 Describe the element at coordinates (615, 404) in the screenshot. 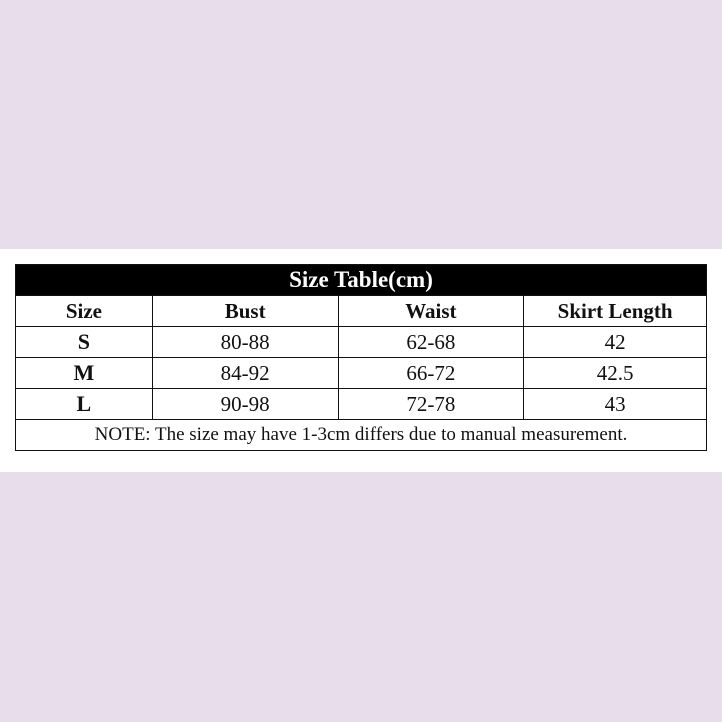

I see `cell-skirt-length: 43` at that location.